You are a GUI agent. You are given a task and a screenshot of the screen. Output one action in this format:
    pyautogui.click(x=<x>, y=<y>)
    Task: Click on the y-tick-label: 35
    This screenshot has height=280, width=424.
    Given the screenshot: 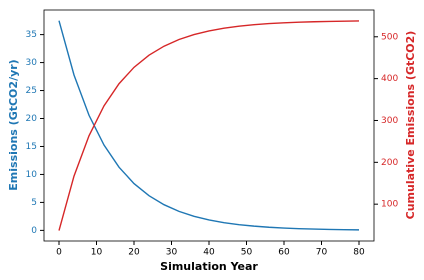 What is the action you would take?
    pyautogui.click(x=31, y=35)
    